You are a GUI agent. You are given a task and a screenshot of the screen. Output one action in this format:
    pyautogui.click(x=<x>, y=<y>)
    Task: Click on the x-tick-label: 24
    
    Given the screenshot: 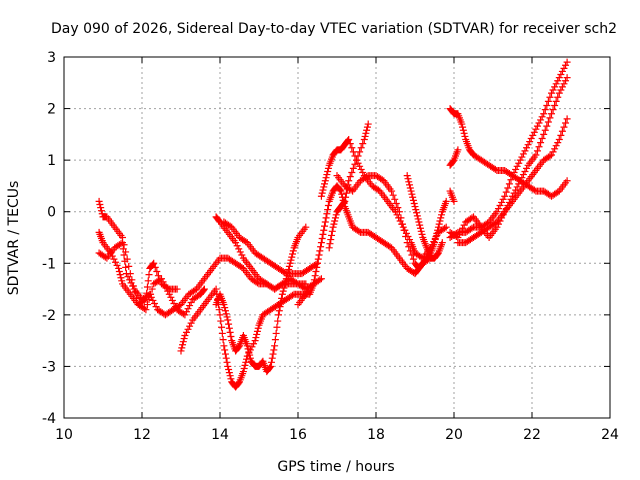 What is the action you would take?
    pyautogui.click(x=610, y=435)
    